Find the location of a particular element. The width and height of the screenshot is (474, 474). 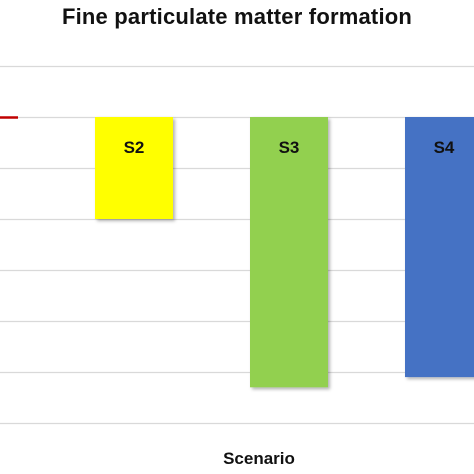

bar-label-s3: S3 is located at coordinates (289, 147).